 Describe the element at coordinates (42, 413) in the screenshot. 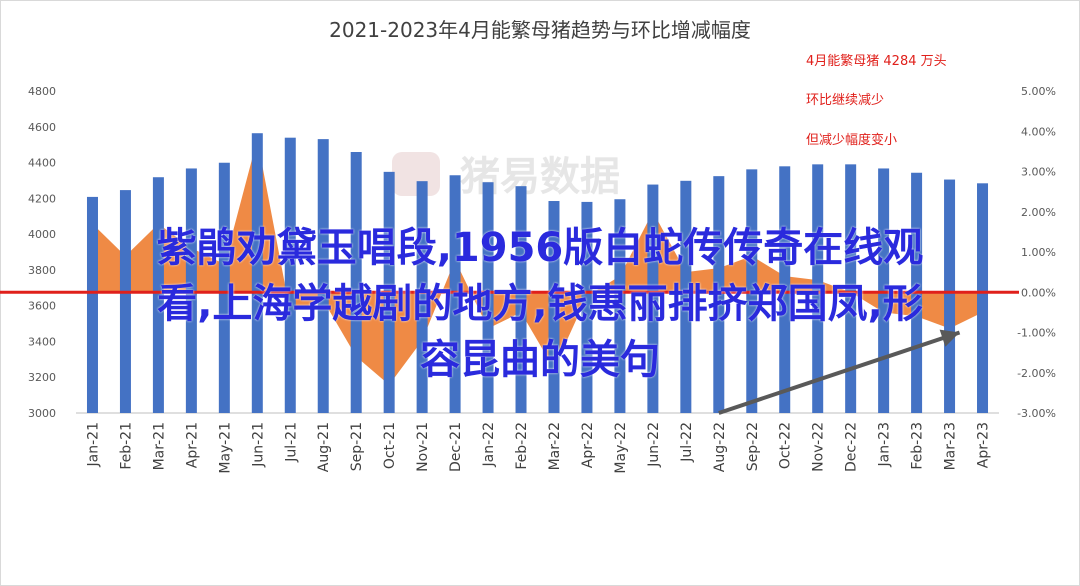

I see `y-tick-label: 3000` at that location.